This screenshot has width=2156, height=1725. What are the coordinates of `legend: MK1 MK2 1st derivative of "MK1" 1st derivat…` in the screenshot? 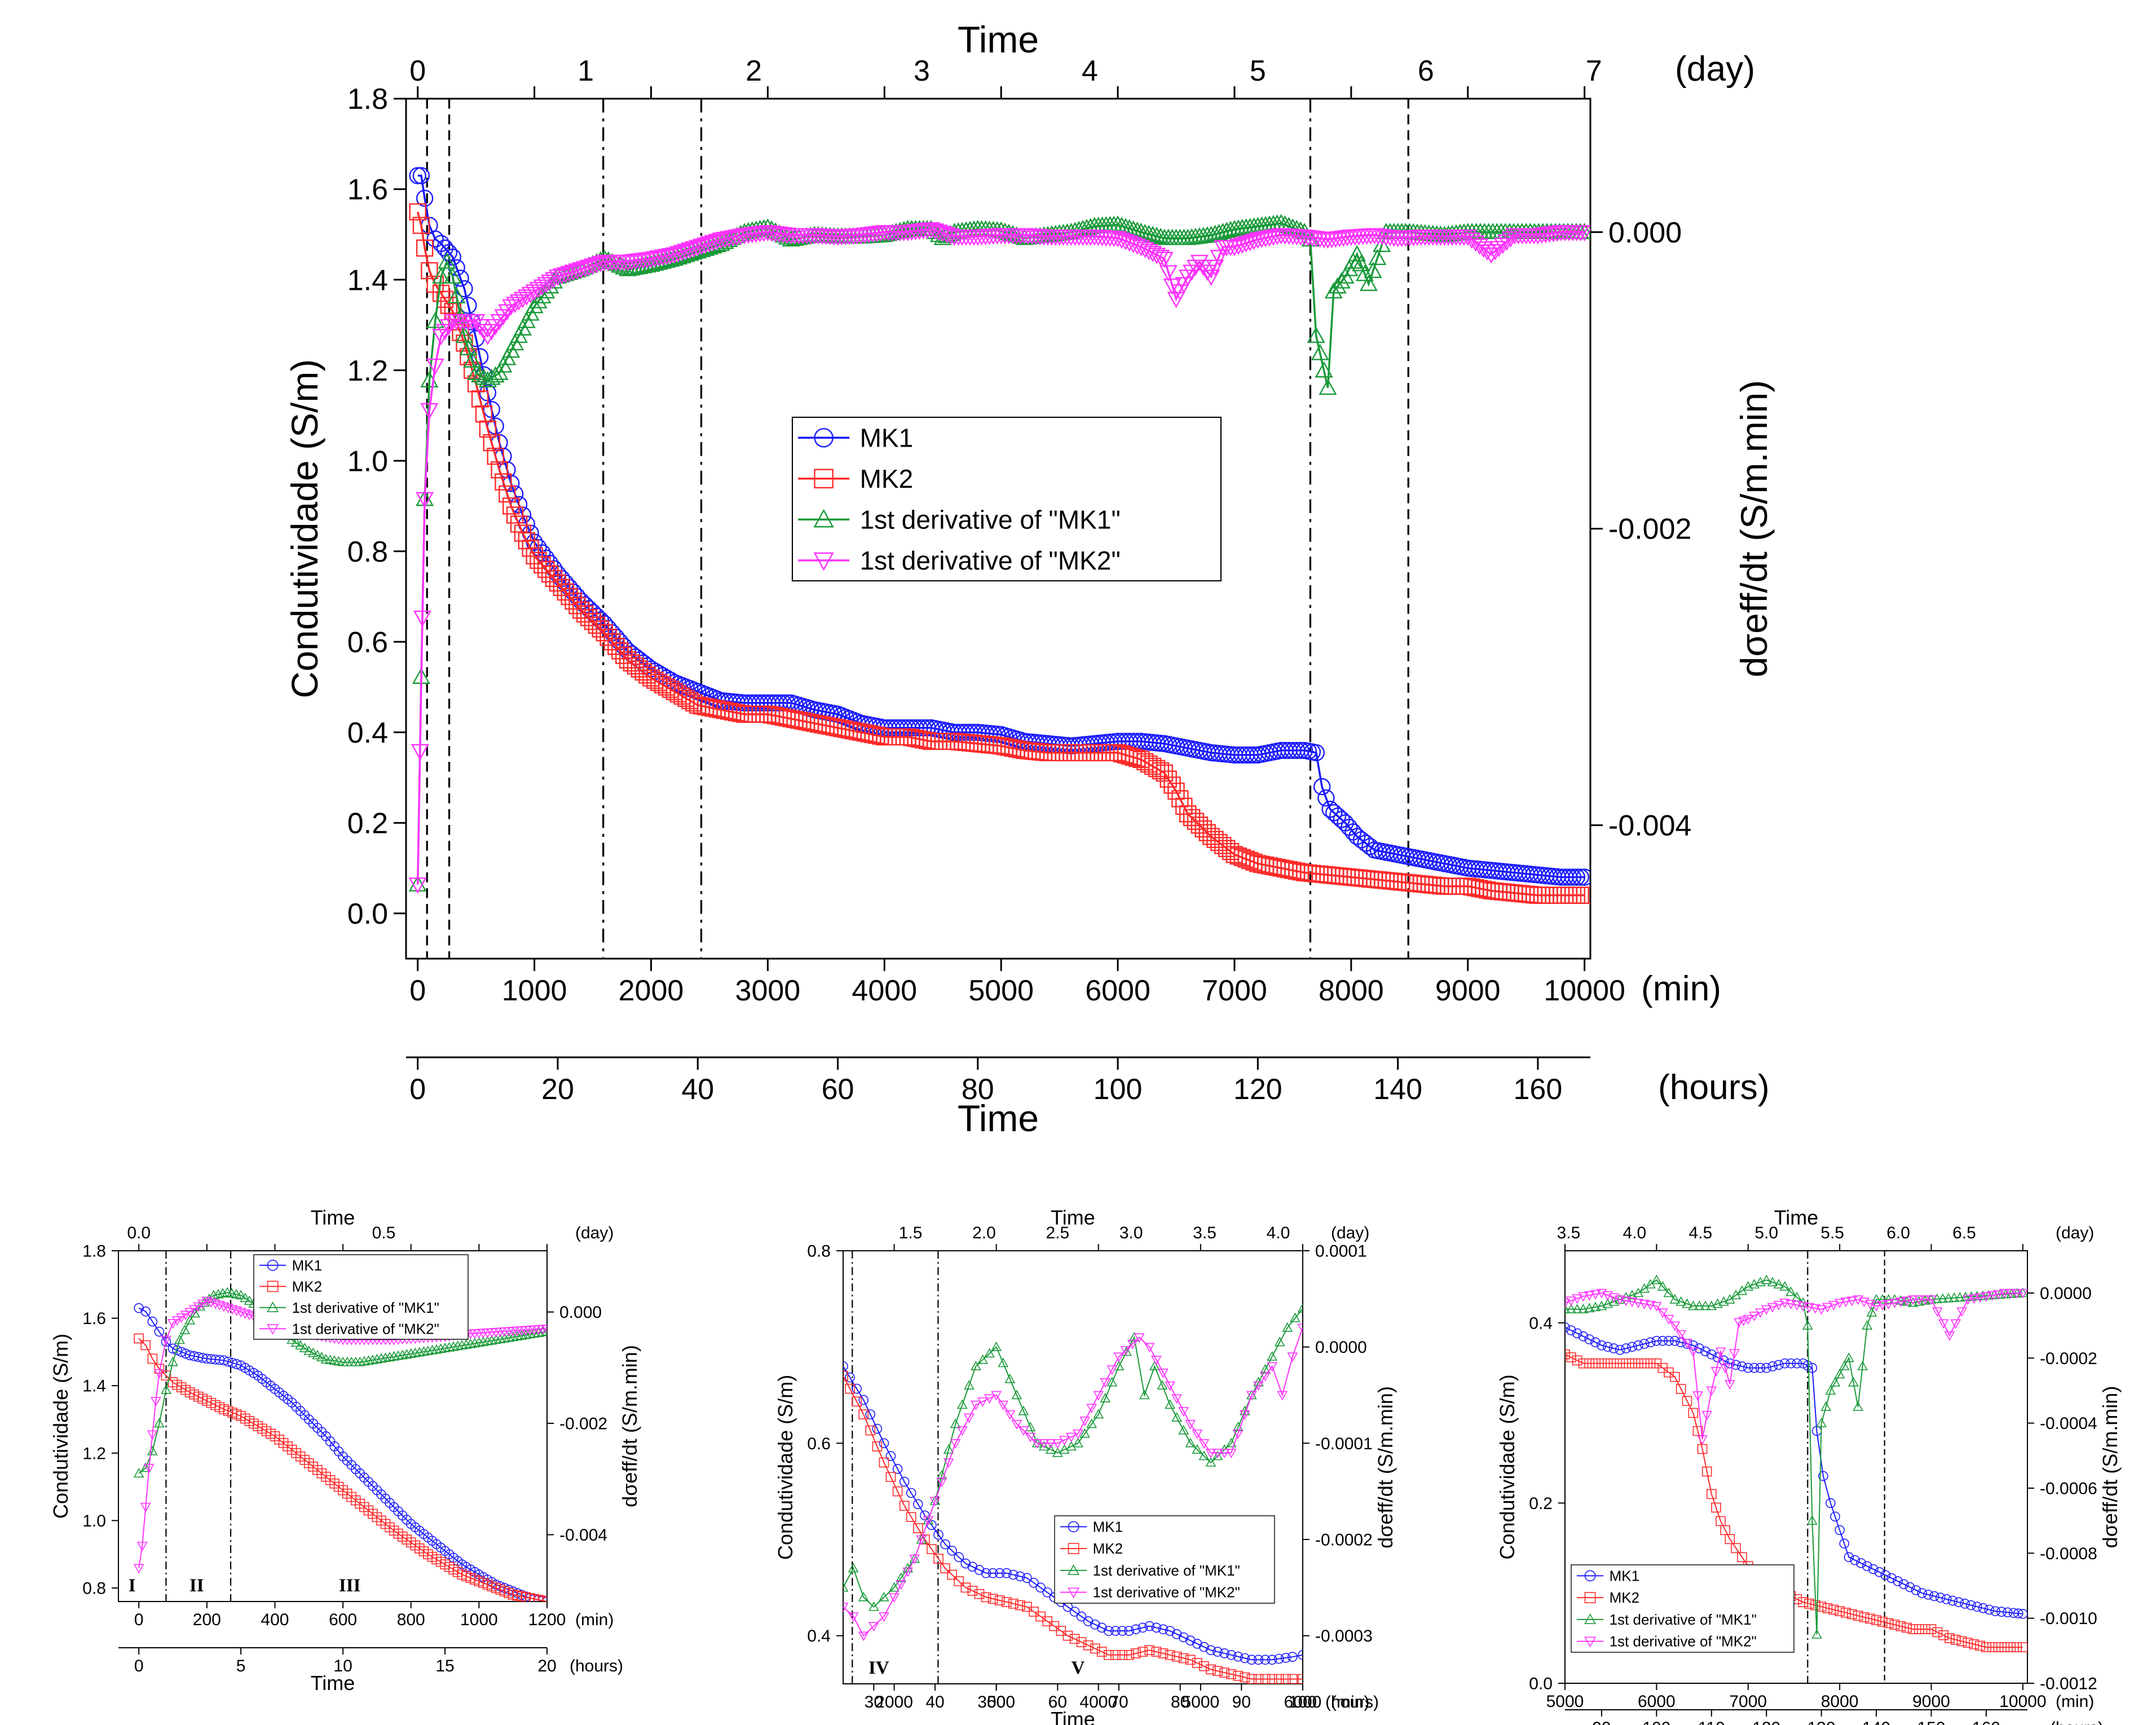 It's located at (1164, 1559).